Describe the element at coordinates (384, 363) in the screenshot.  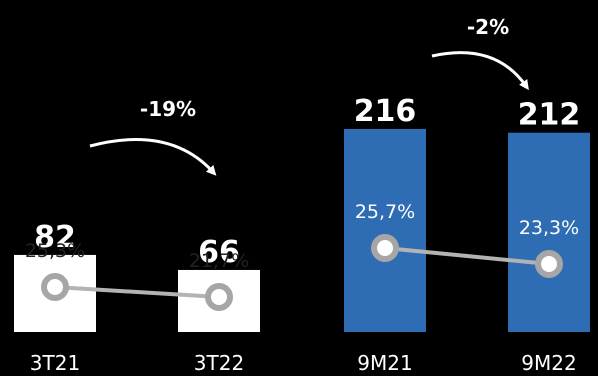
I see `category-label-9m21: 9M21` at that location.